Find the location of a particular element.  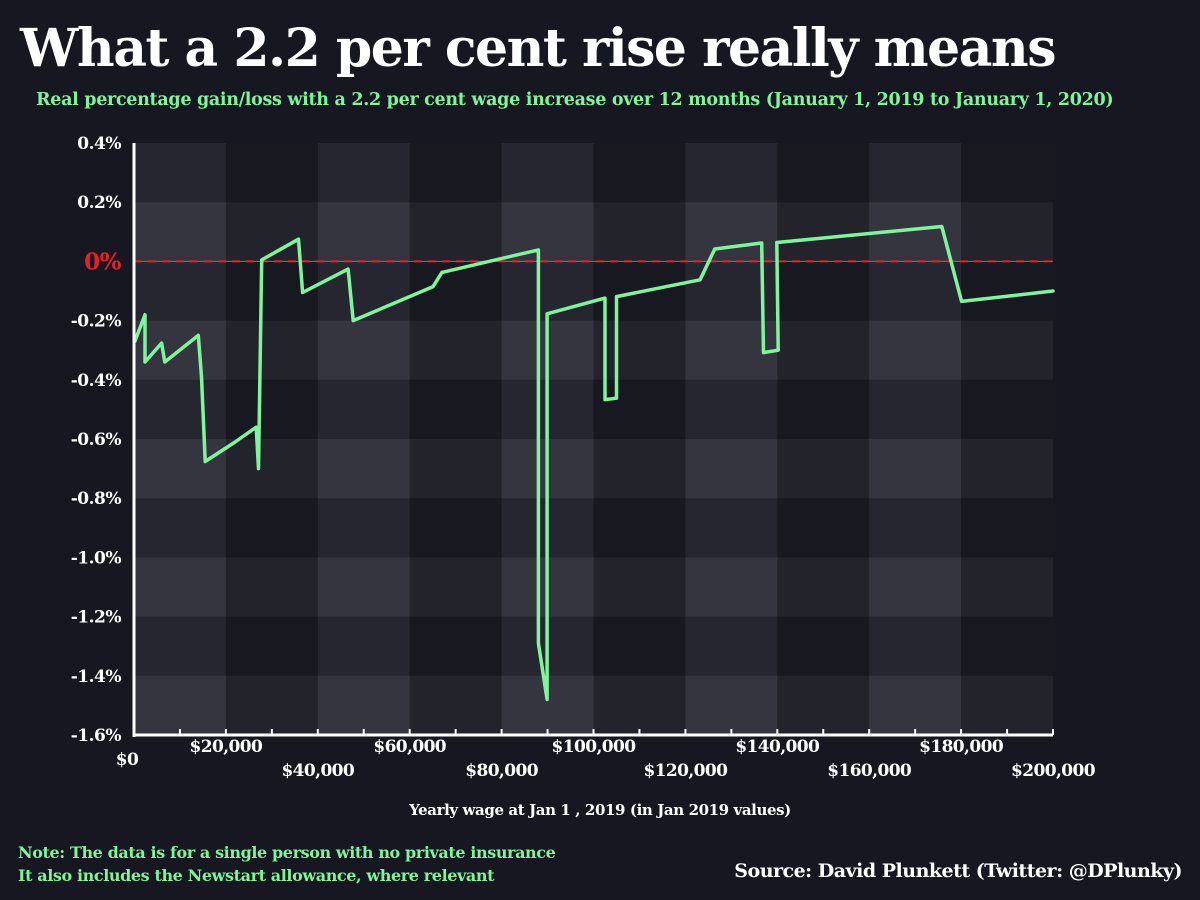

x-tick-label: $140,000 is located at coordinates (777, 747).